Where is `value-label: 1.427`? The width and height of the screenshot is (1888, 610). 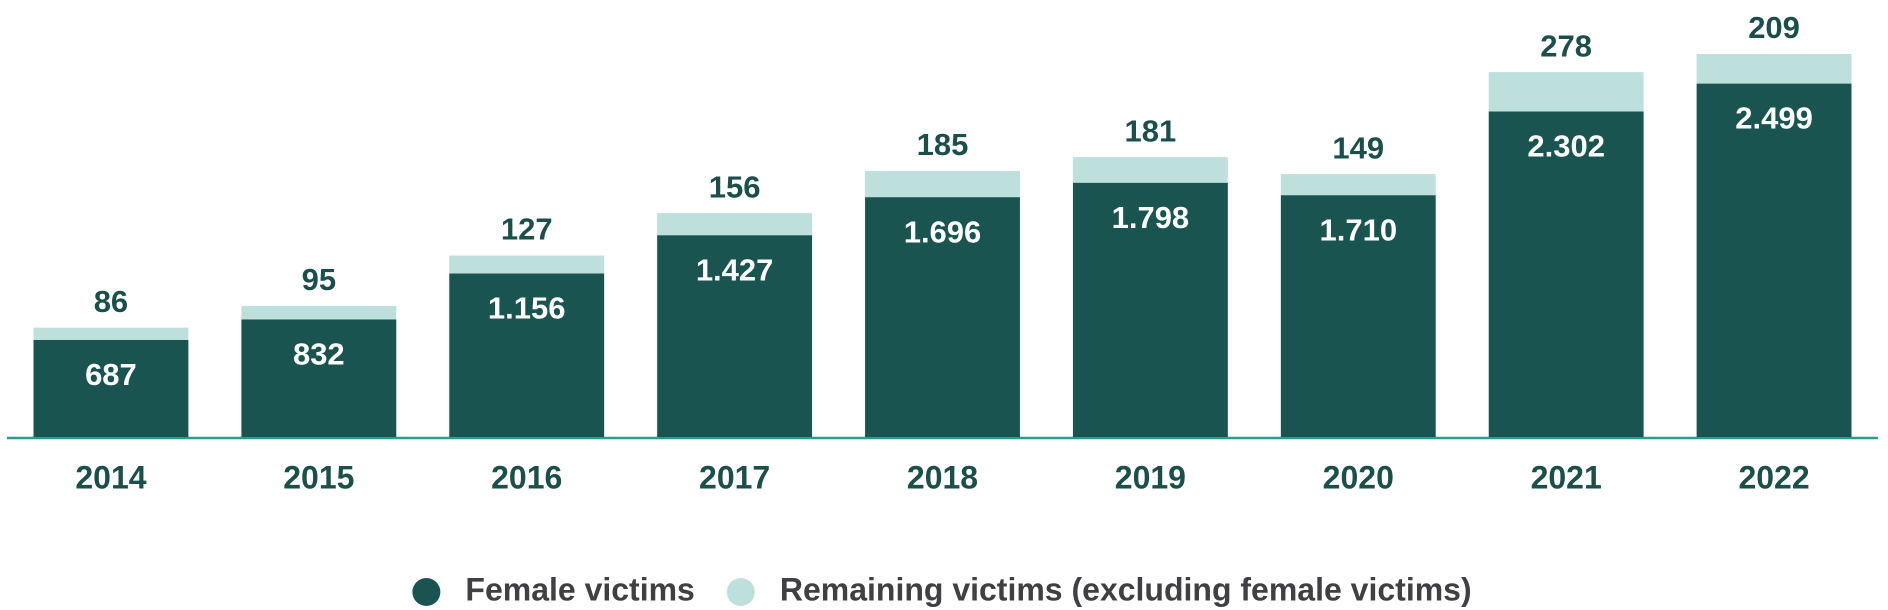 value-label: 1.427 is located at coordinates (735, 269).